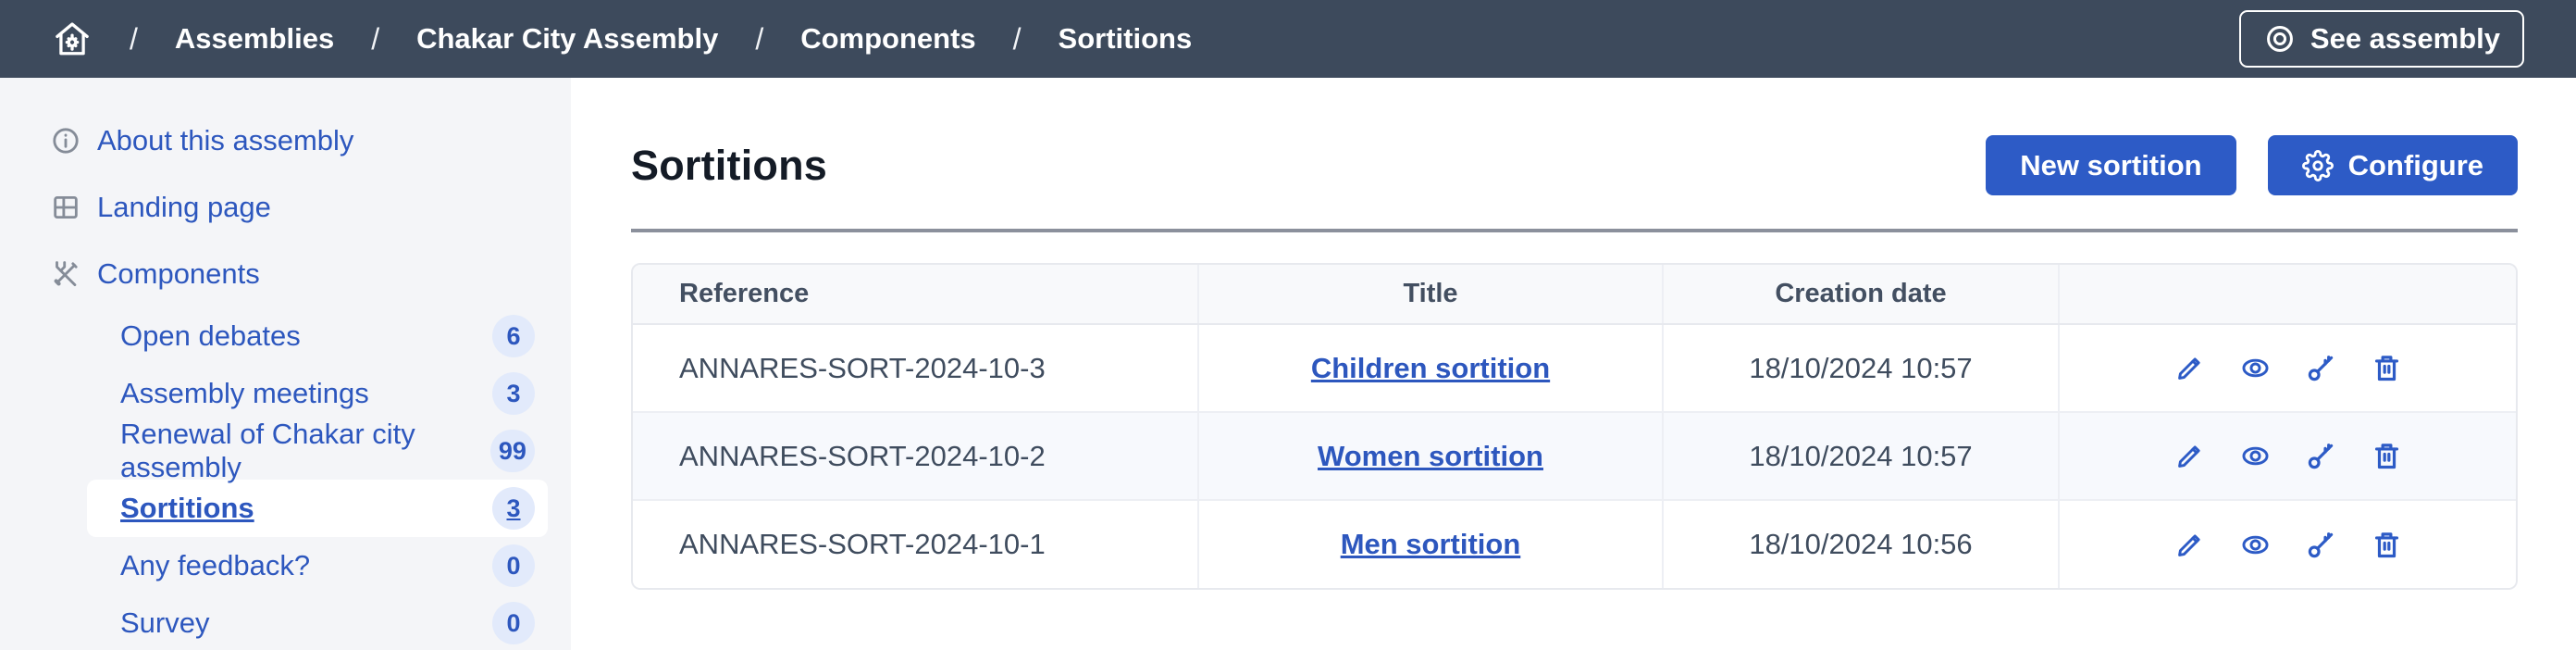  I want to click on sidebar-item-about: About this assembly, so click(285, 140).